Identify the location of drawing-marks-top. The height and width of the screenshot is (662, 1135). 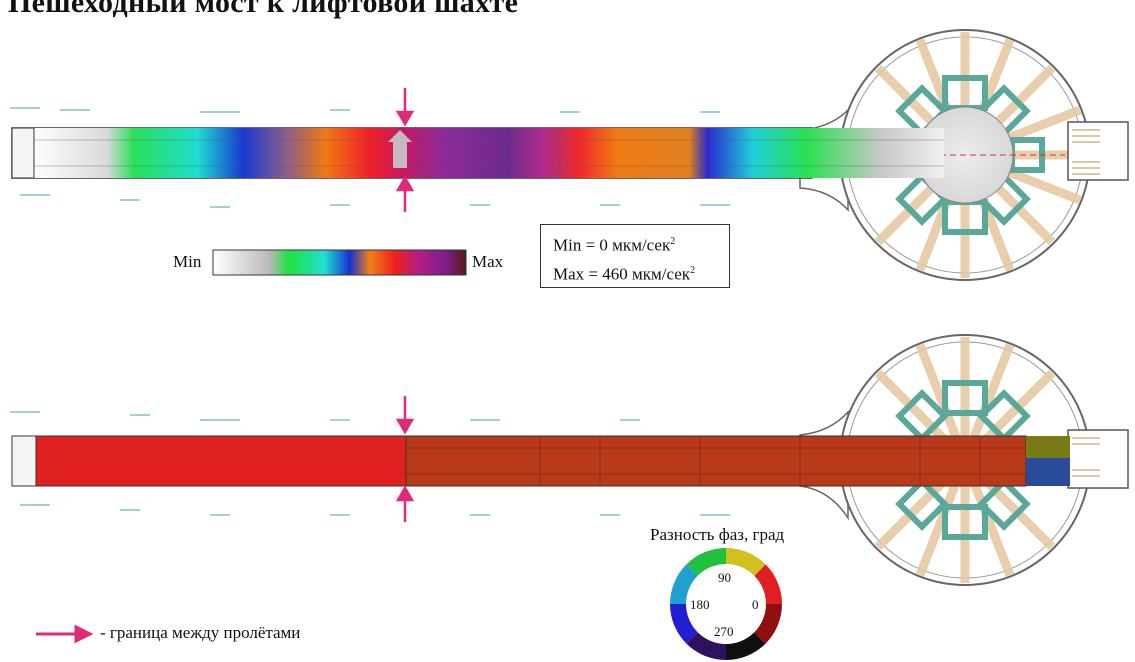
(370, 157).